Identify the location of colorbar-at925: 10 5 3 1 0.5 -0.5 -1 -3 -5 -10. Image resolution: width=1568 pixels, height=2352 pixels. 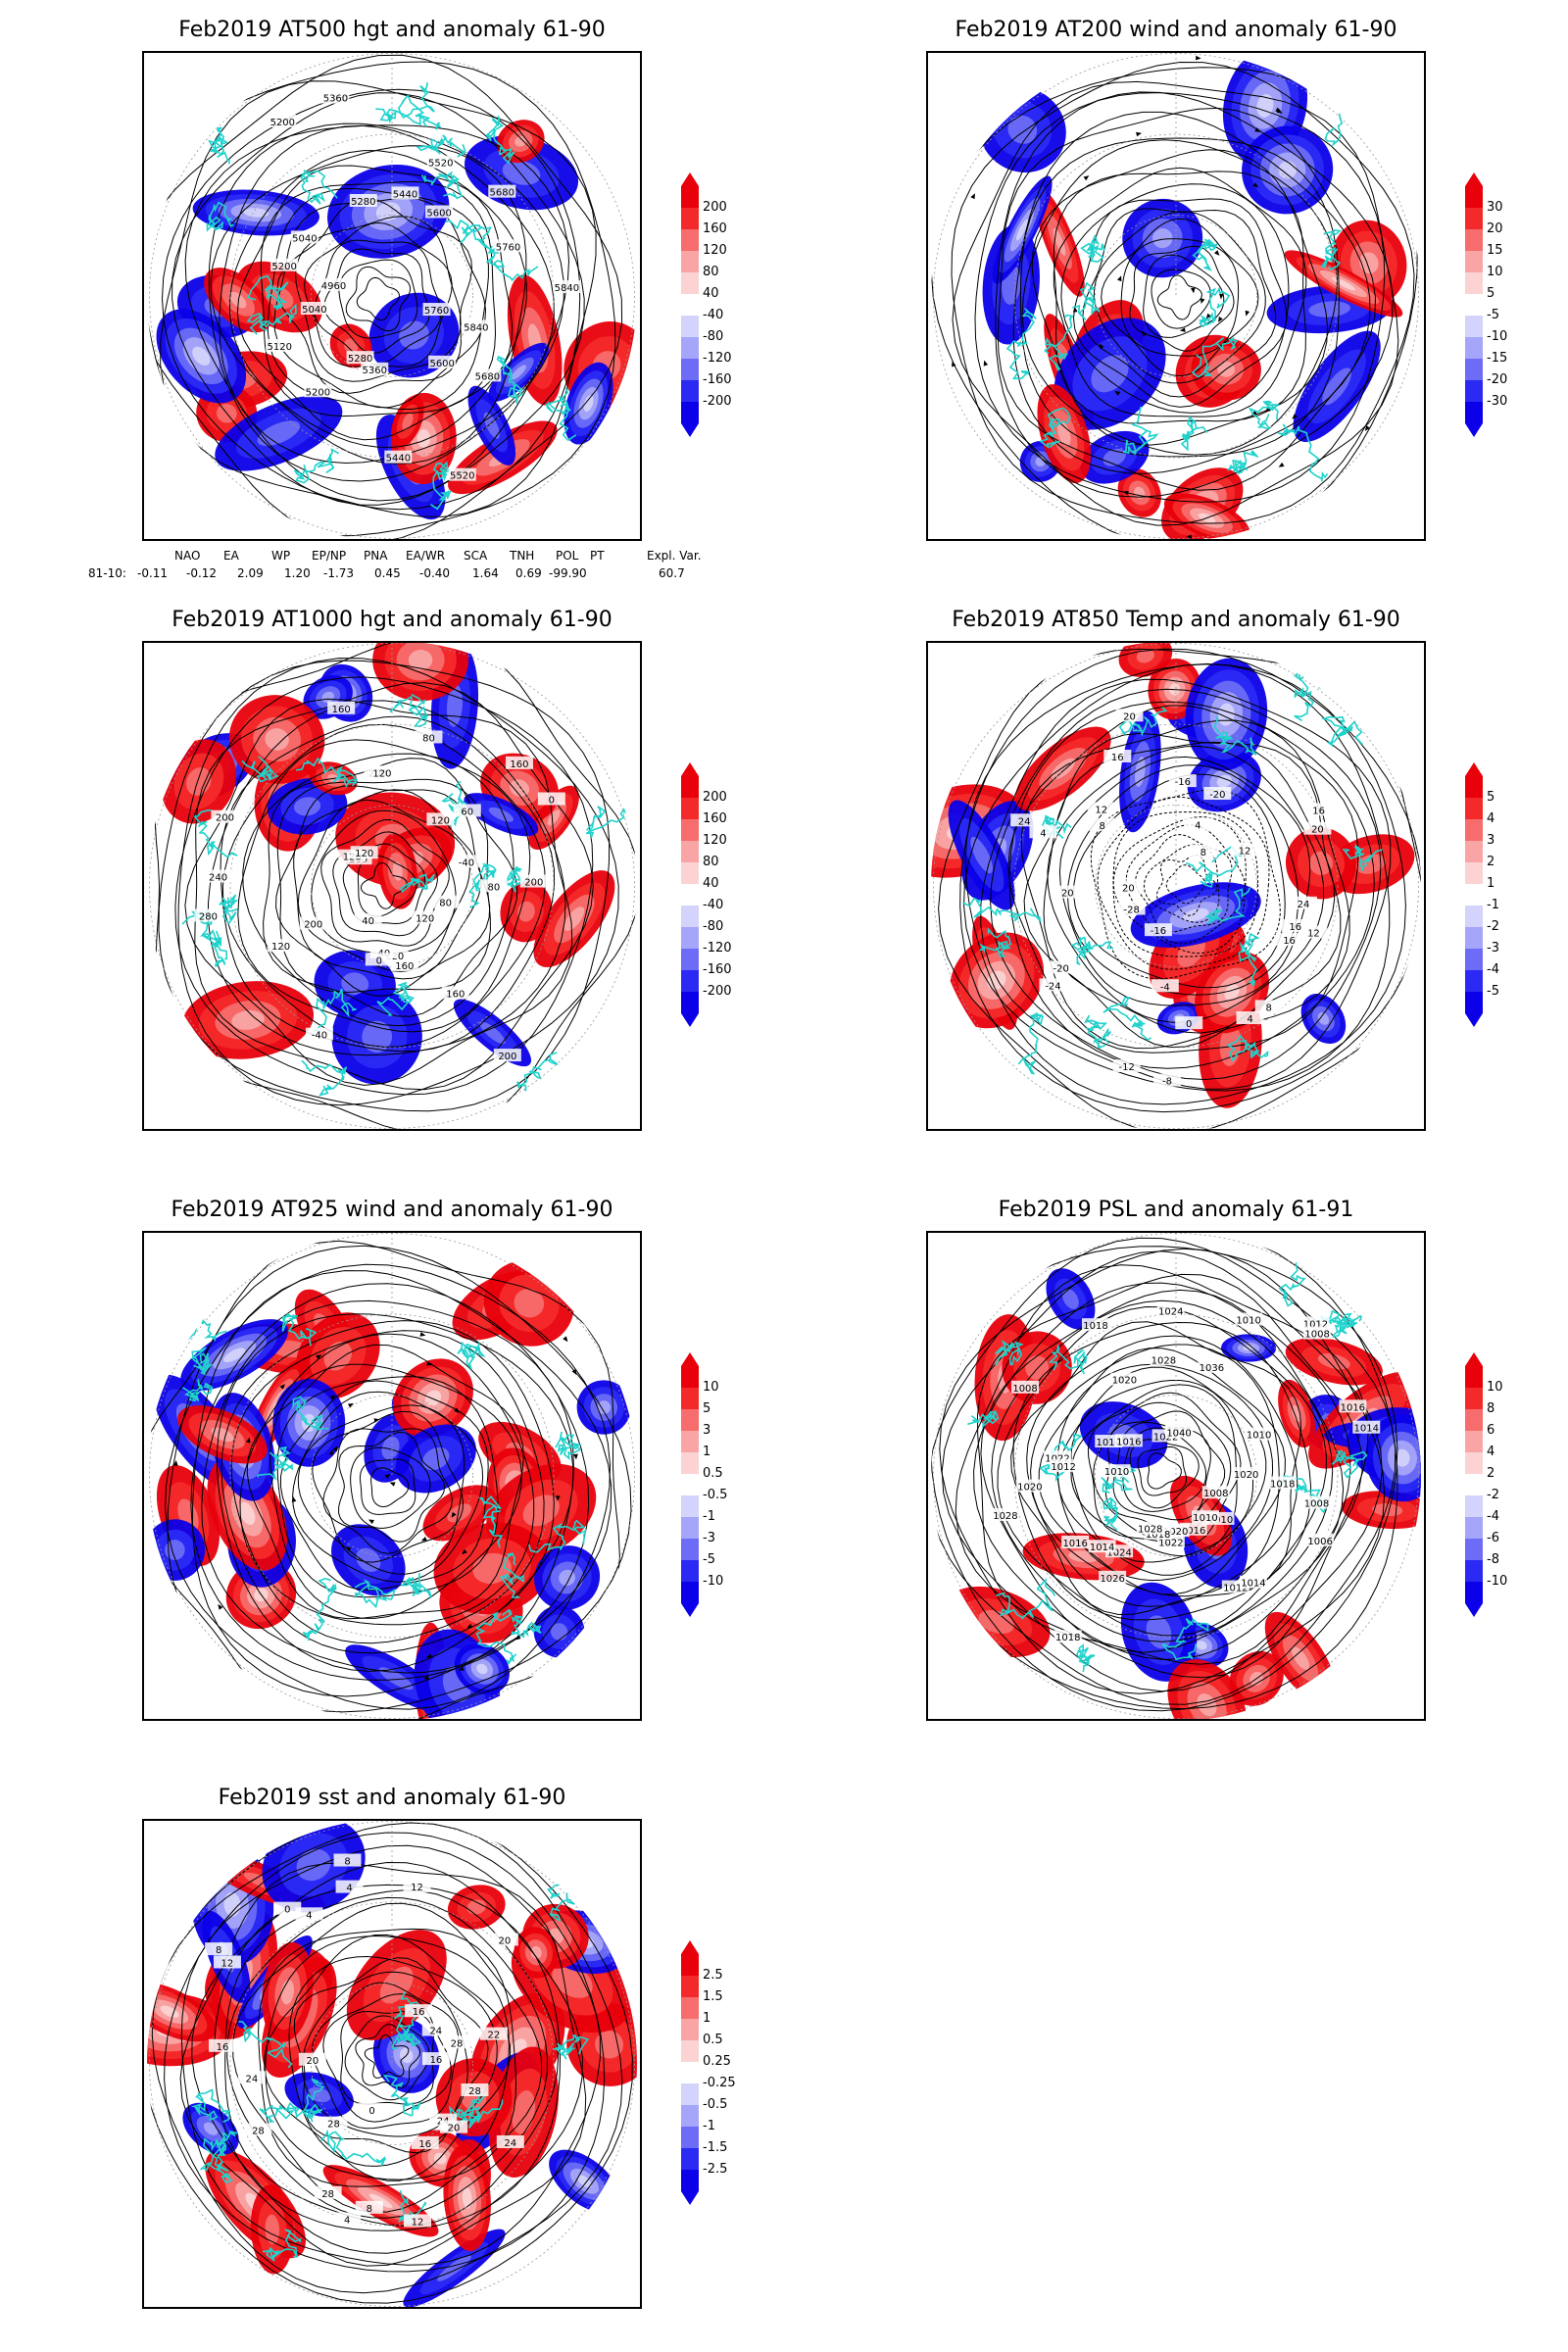
(720, 1487).